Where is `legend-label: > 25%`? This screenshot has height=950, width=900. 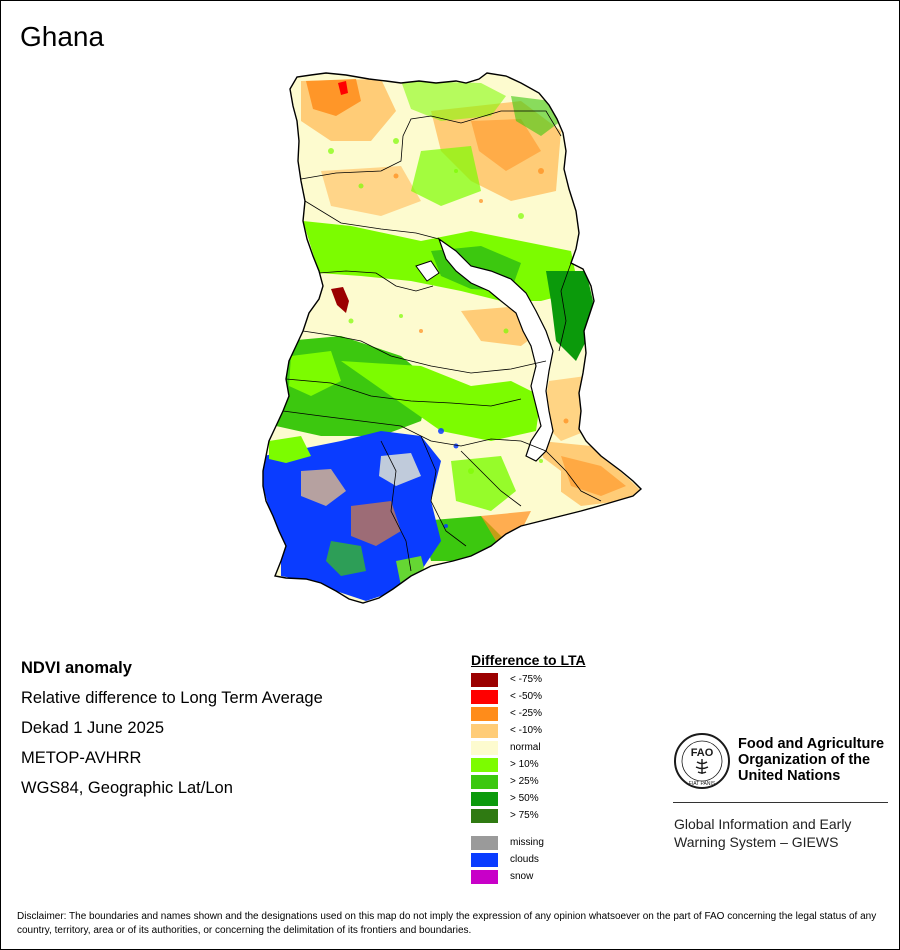 legend-label: > 25% is located at coordinates (524, 781).